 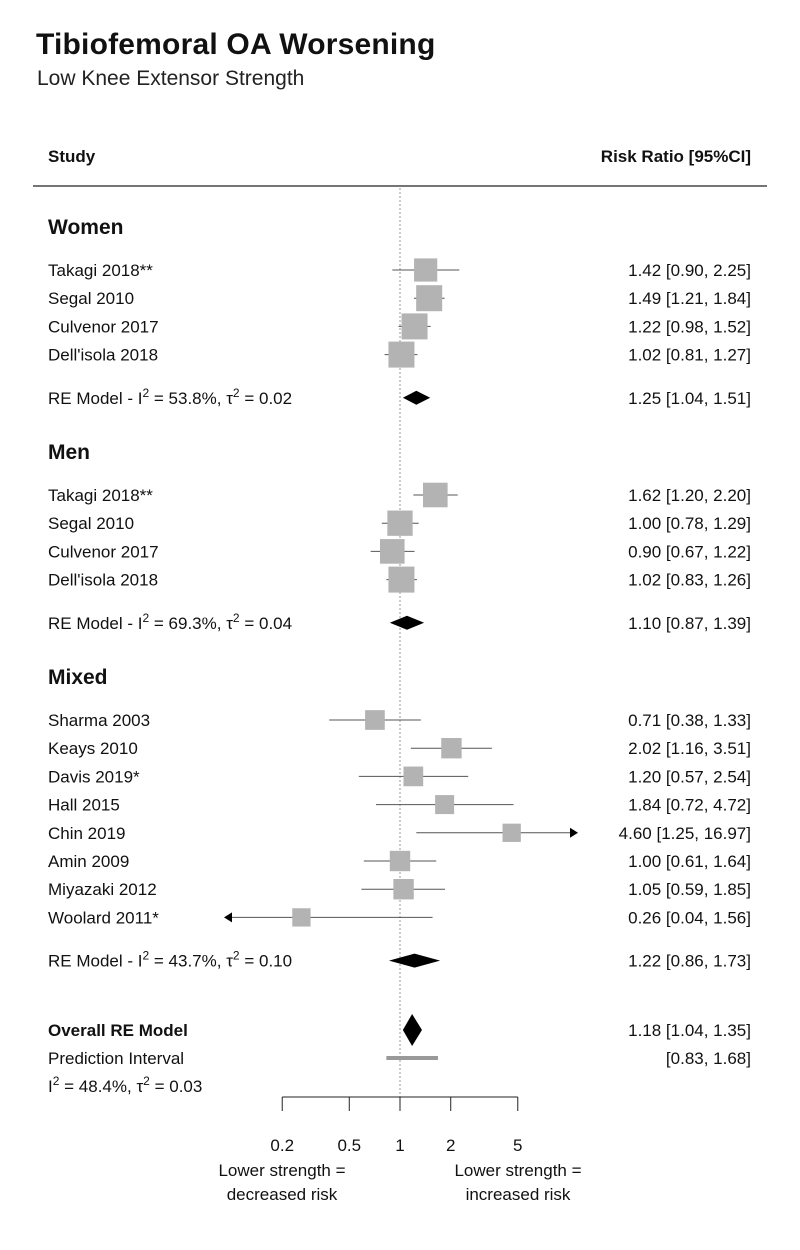 I want to click on study-estimate: 4.60 [1.25, 16.97], so click(x=685, y=833).